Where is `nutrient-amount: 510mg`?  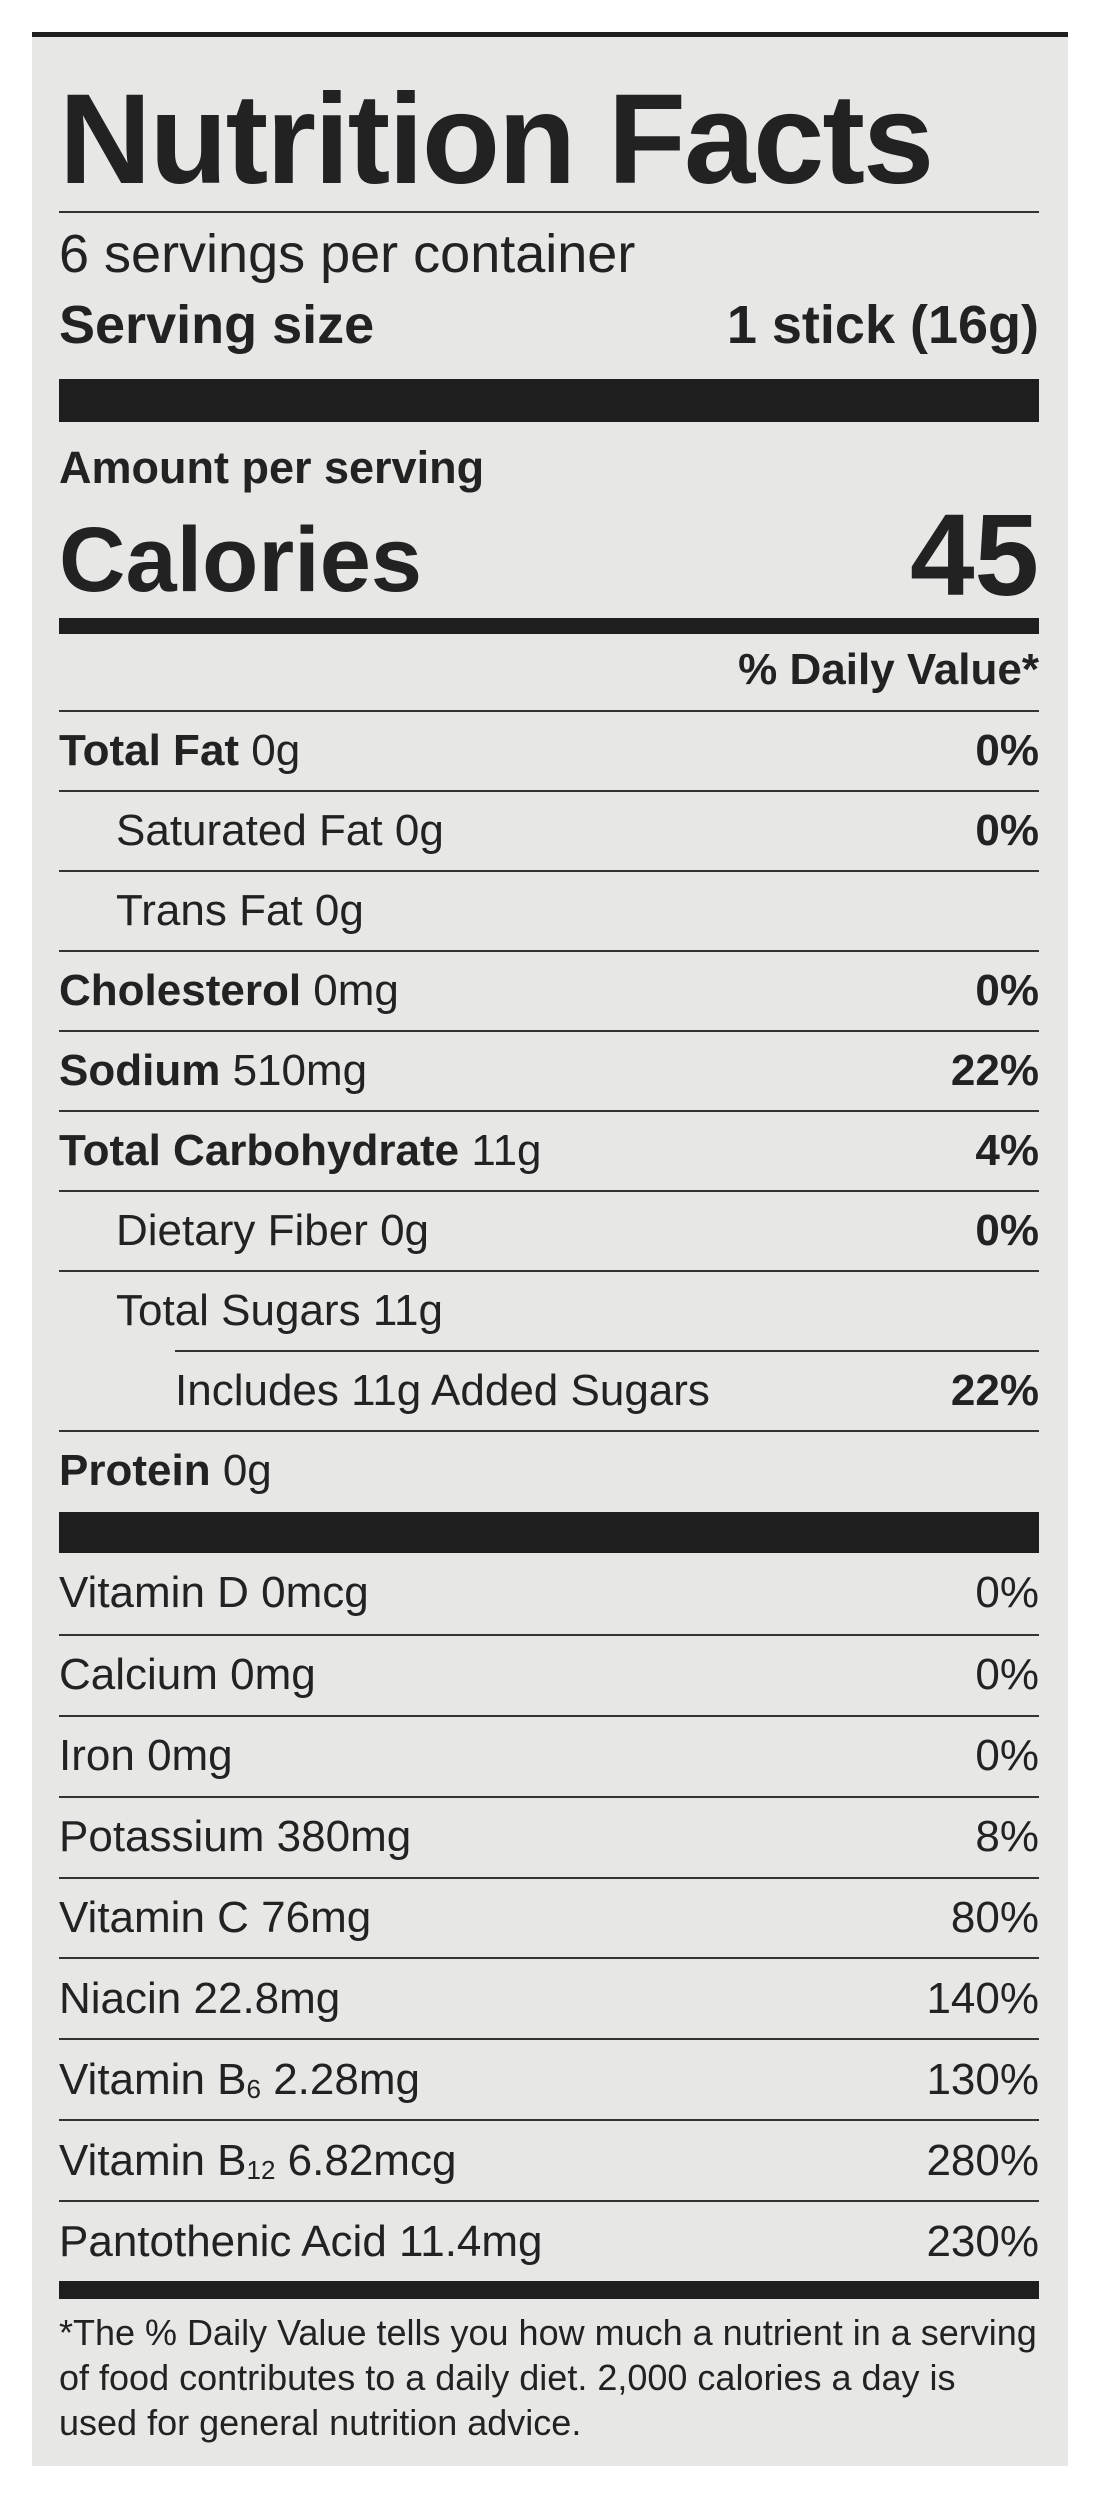 nutrient-amount: 510mg is located at coordinates (300, 1070).